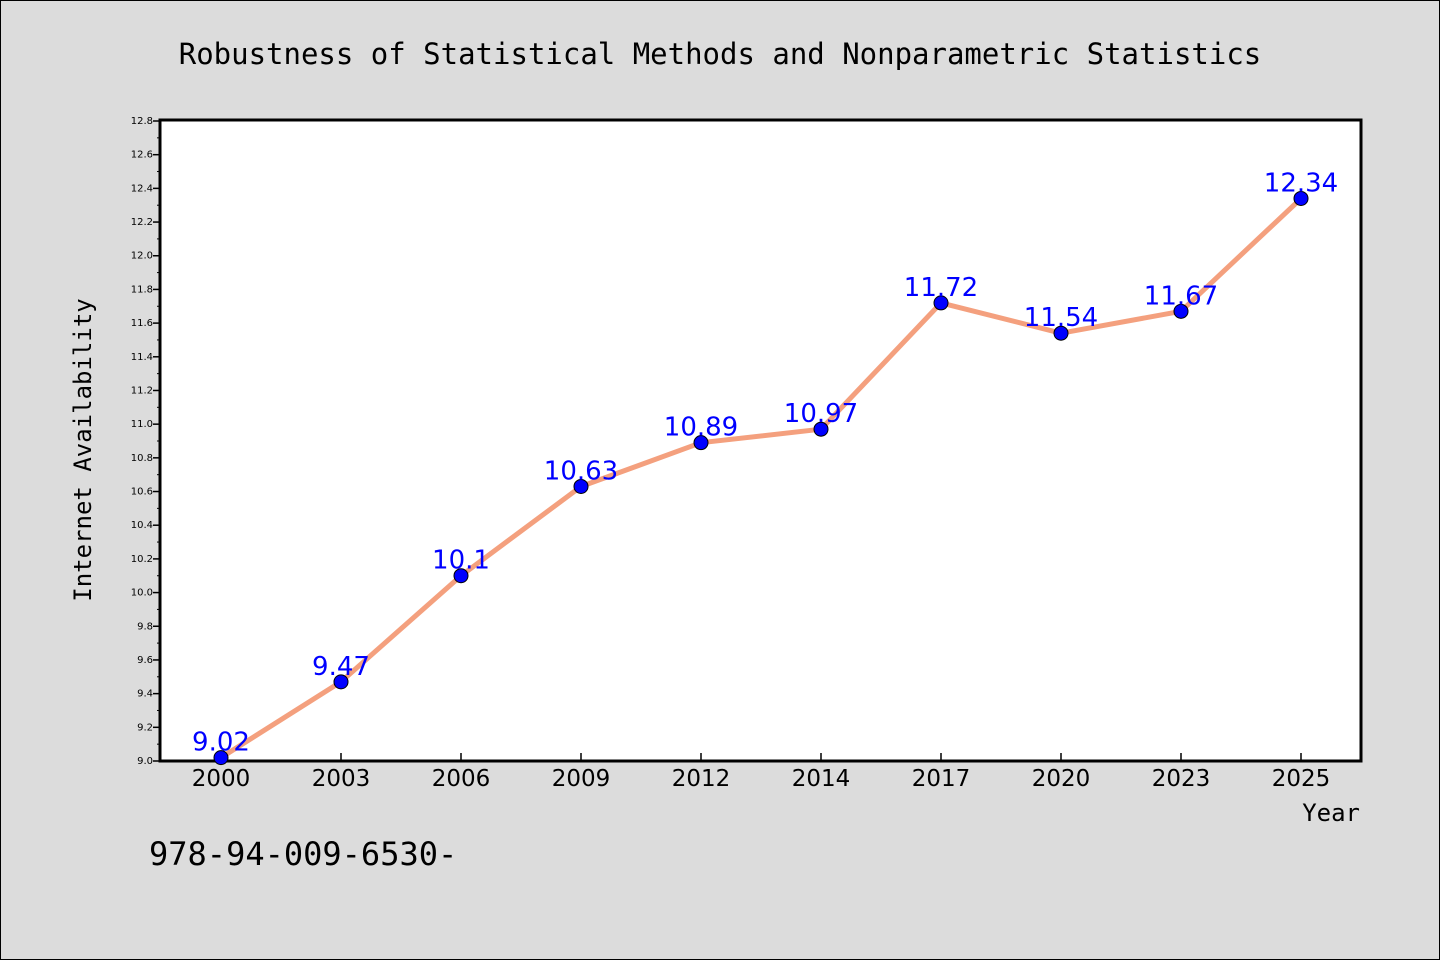 This screenshot has height=960, width=1440. I want to click on x-tick-label: 2014, so click(821, 779).